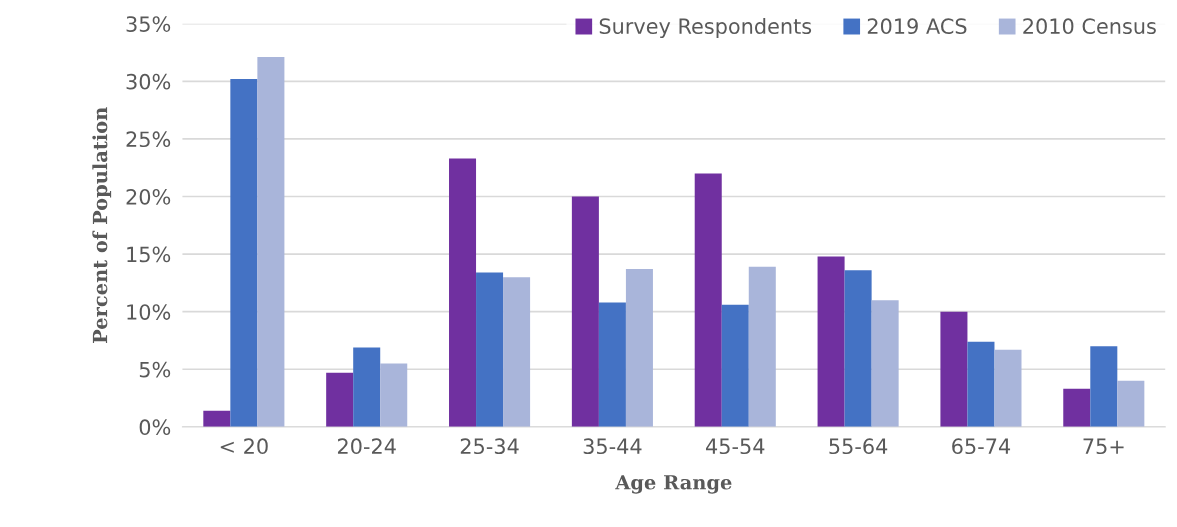 The width and height of the screenshot is (1177, 527). Describe the element at coordinates (149, 254) in the screenshot. I see `y-tick-label: 15%` at that location.